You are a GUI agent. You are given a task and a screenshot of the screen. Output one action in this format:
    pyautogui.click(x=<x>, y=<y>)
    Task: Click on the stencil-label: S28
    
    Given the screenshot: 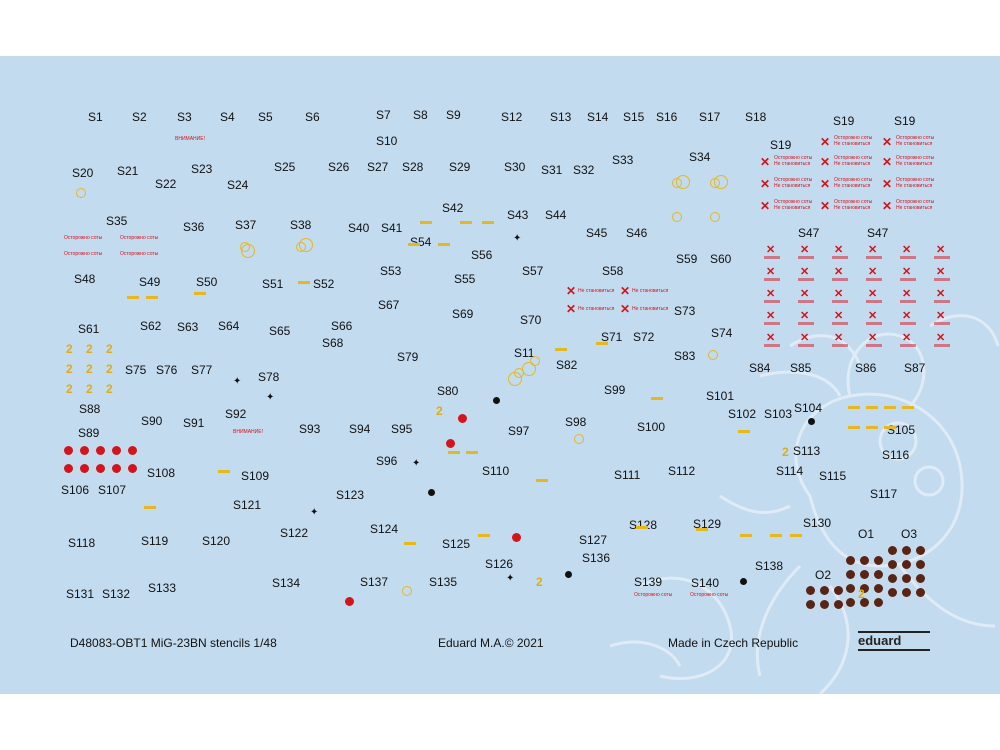 What is the action you would take?
    pyautogui.click(x=413, y=167)
    